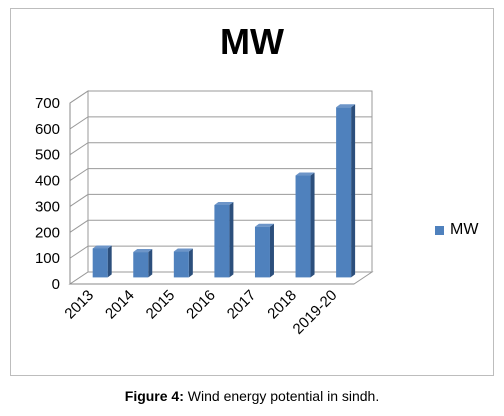  What do you see at coordinates (282, 305) in the screenshot?
I see `x-tick-label: 2018` at bounding box center [282, 305].